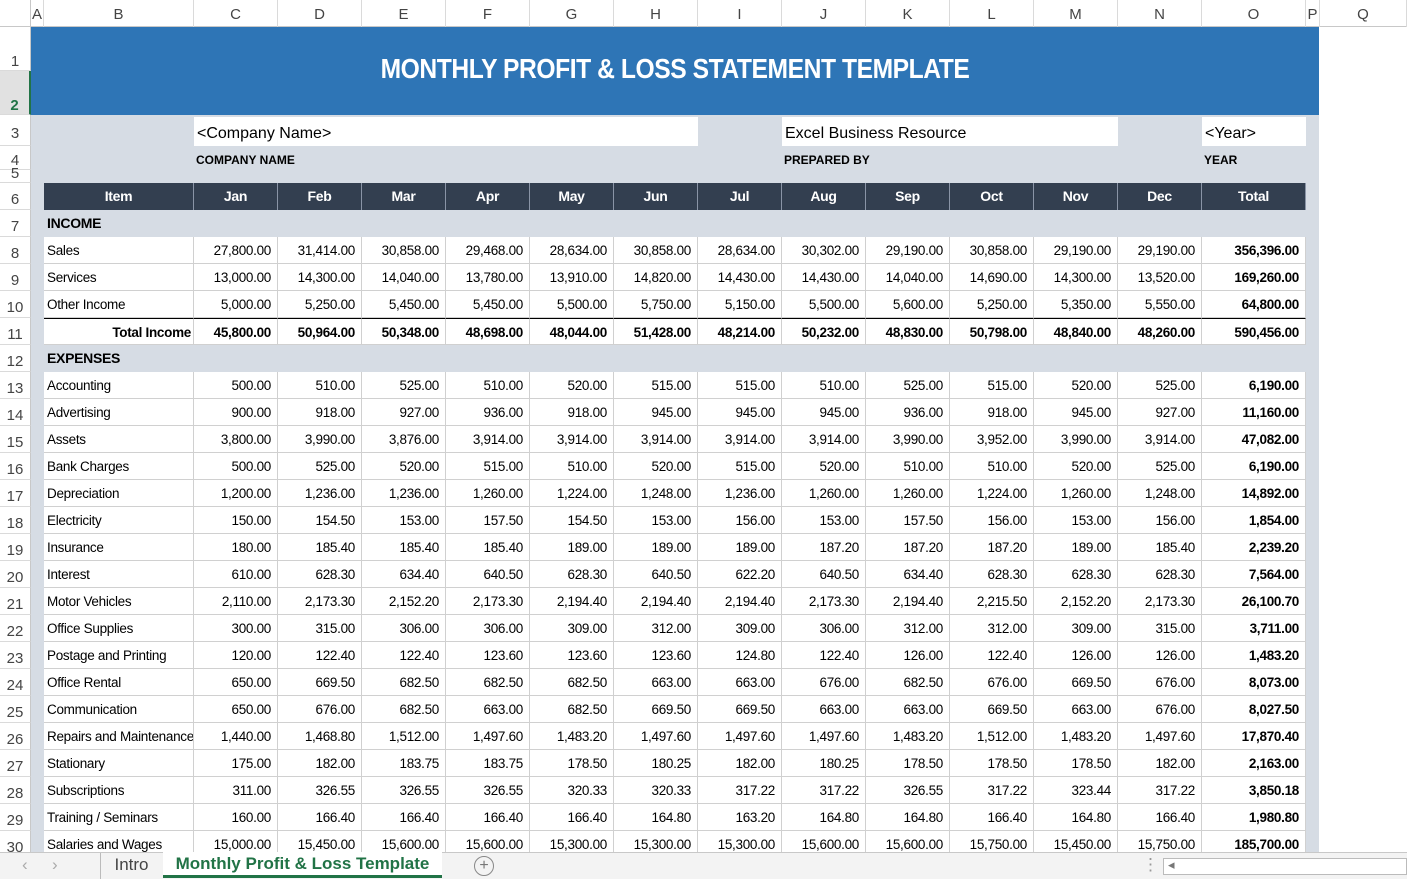 The height and width of the screenshot is (879, 1407). I want to click on column-header-K: K, so click(908, 13).